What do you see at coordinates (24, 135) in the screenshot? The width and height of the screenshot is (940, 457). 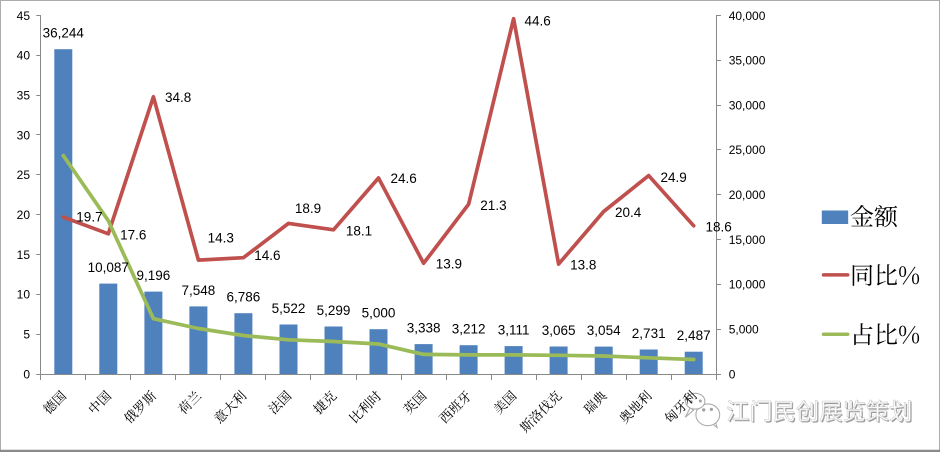 I see `svg-text: 30` at bounding box center [24, 135].